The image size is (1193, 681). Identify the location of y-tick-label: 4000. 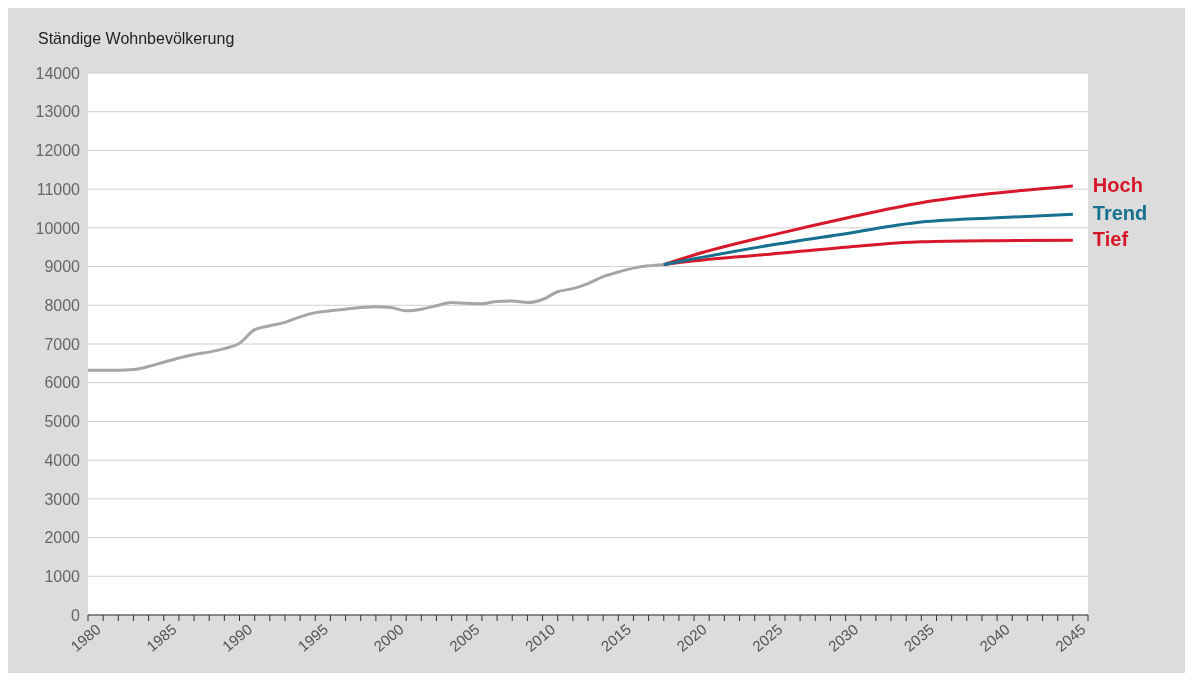
(62, 460).